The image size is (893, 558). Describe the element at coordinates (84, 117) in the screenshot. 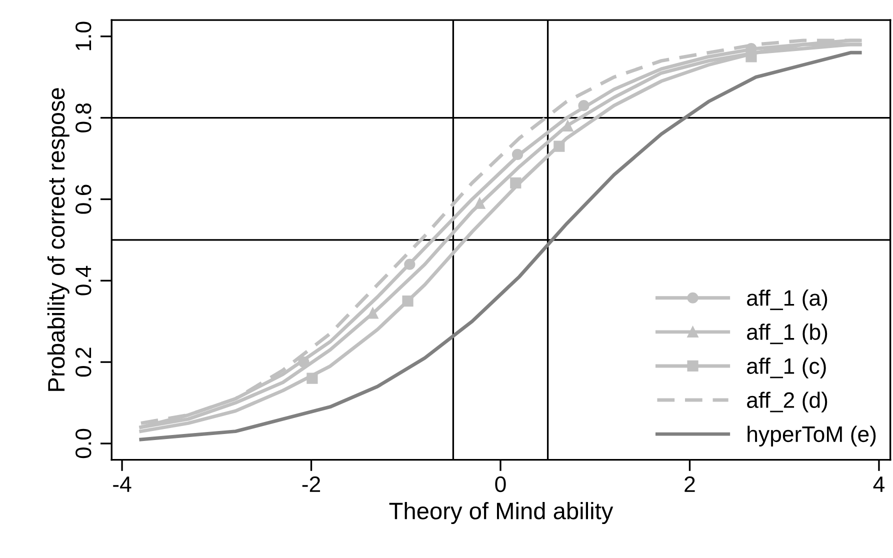

I see `y-tick-label: 0.8` at that location.